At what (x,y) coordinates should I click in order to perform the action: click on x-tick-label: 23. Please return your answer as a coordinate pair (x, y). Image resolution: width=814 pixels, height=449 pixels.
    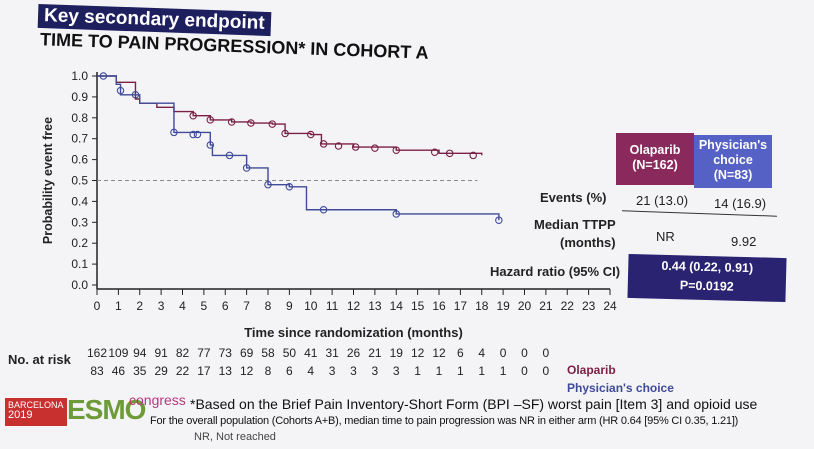
    Looking at the image, I should click on (589, 306).